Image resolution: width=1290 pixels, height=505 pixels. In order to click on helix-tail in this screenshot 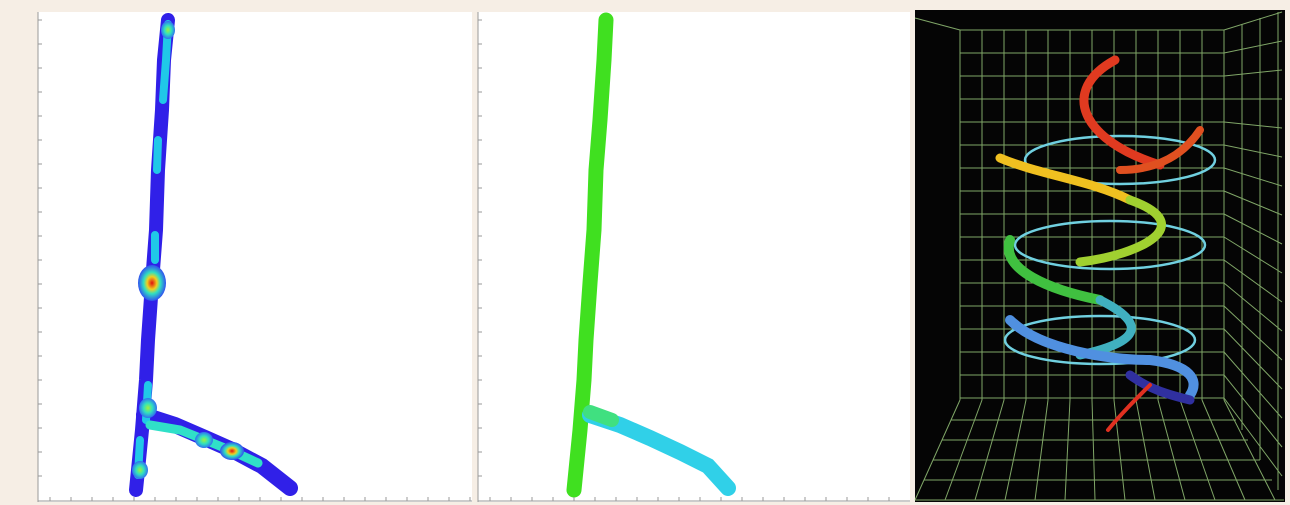, I will do `click(1129, 407)`.